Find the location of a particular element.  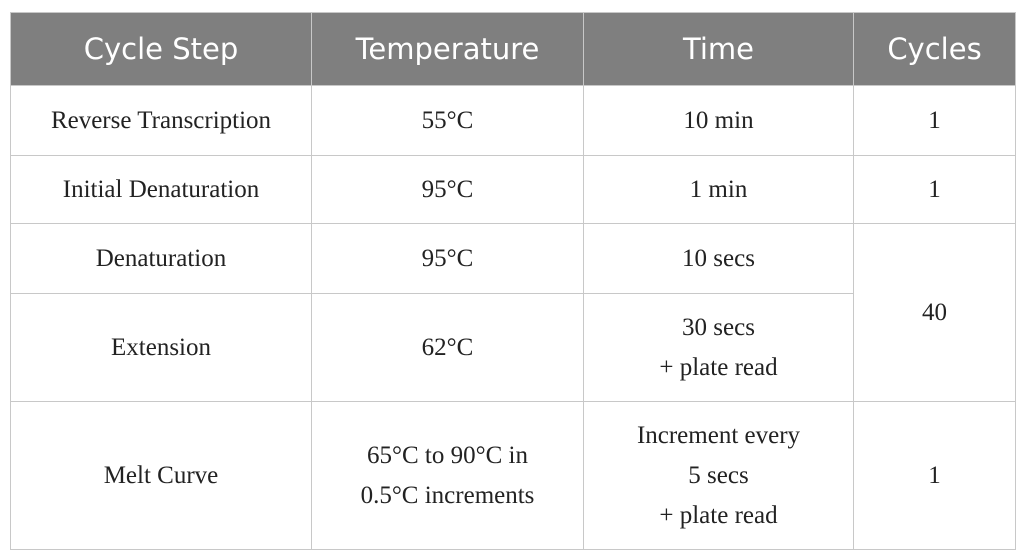

header-cell: Cycles is located at coordinates (934, 49).